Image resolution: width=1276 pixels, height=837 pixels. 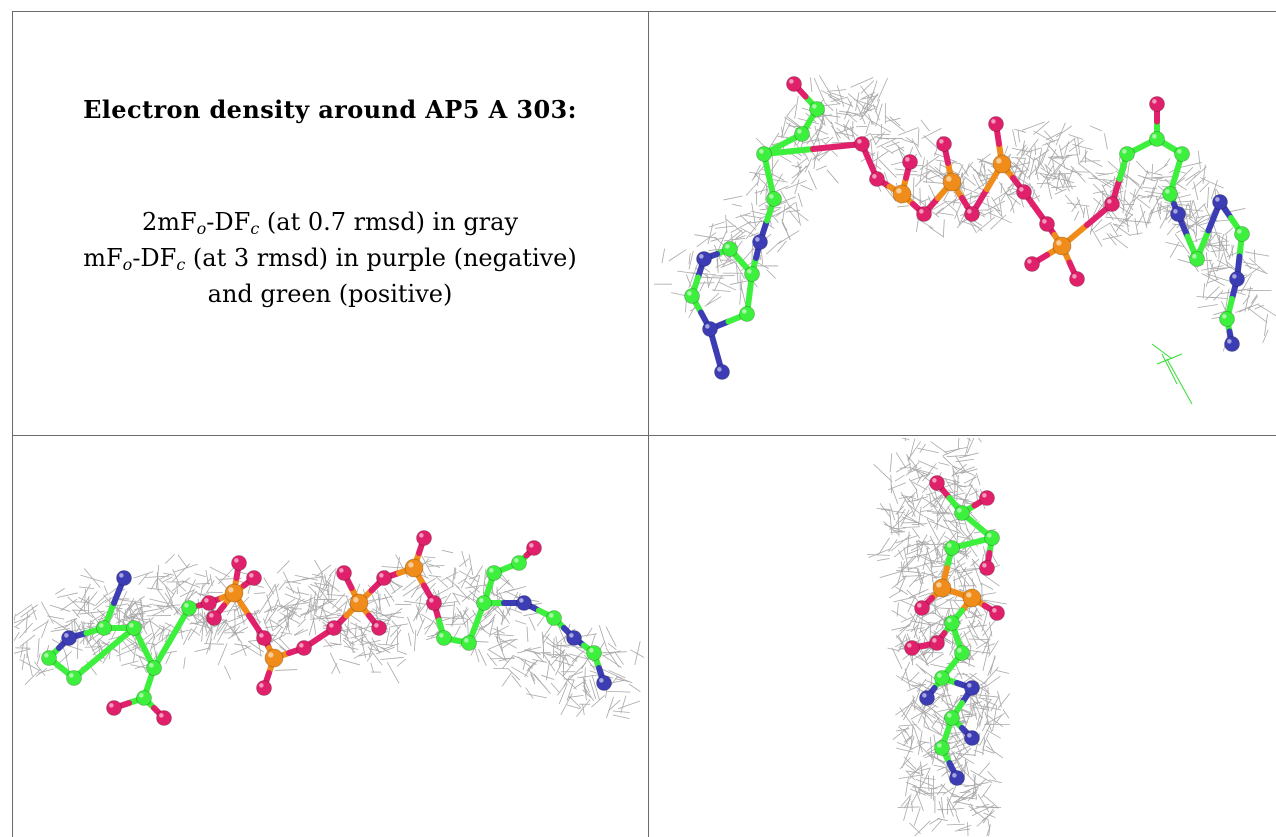 I want to click on positive-density-segment, so click(x=1179, y=381).